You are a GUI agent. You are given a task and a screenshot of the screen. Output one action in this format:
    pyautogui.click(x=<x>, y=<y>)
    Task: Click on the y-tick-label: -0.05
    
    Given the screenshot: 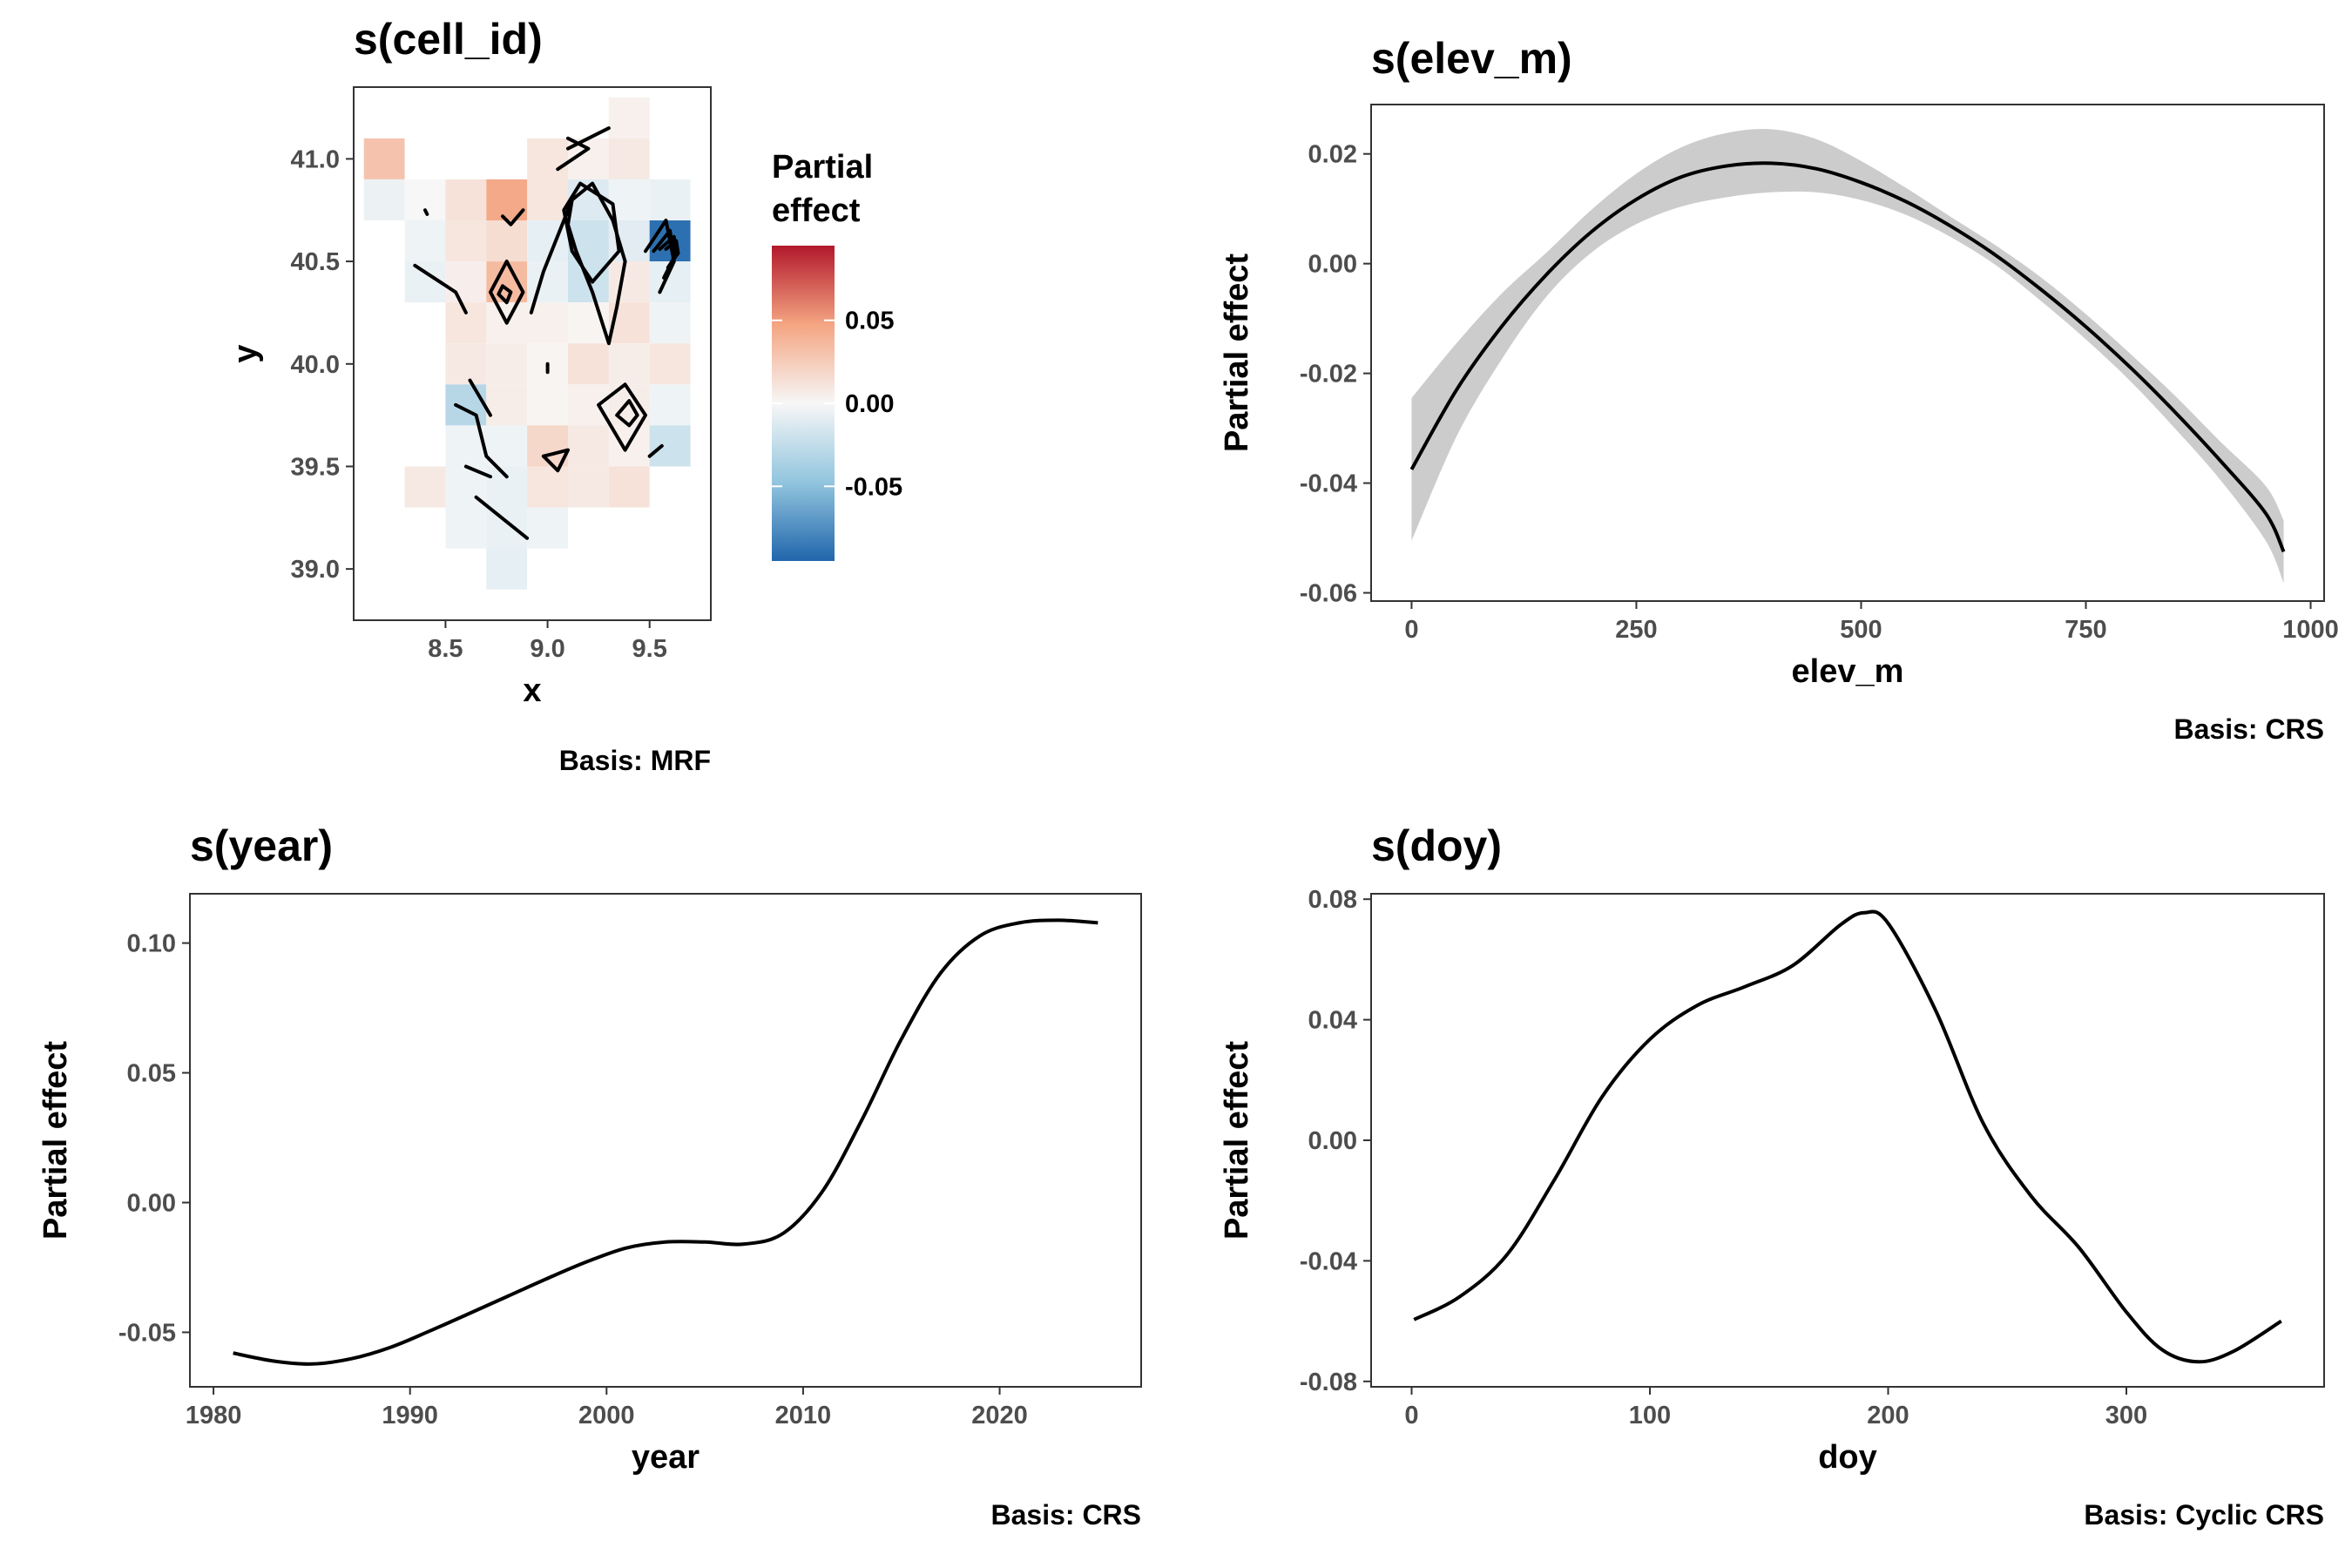 What is the action you would take?
    pyautogui.click(x=147, y=1333)
    